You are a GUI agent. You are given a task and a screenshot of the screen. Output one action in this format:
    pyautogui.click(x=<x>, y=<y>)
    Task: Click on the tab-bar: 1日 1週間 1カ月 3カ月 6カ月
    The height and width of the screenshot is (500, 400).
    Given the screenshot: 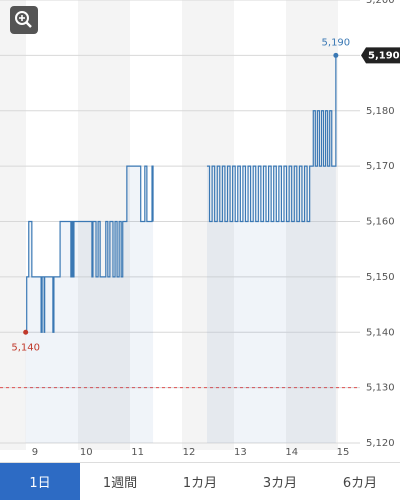 What is the action you would take?
    pyautogui.click(x=200, y=481)
    